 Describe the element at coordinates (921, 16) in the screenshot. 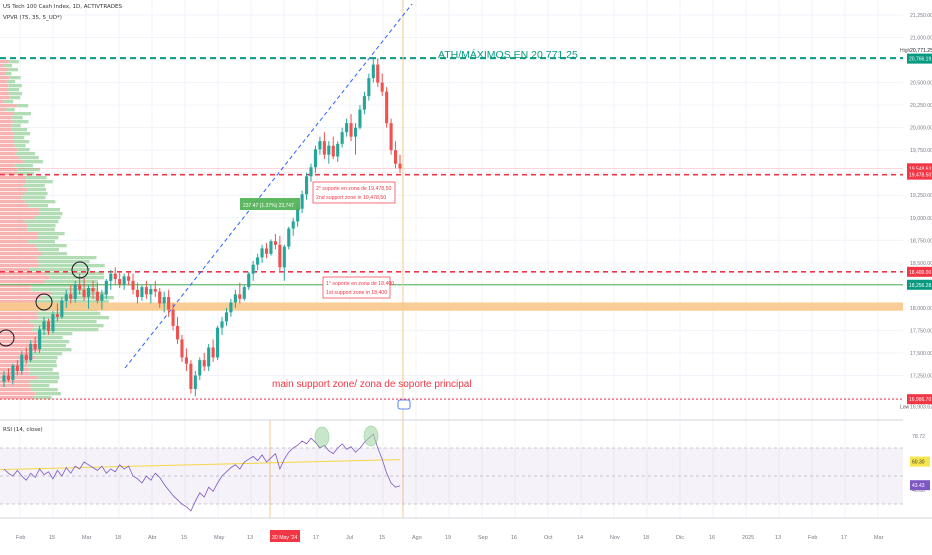

I see `price-tick-label: 21,250.00` at that location.